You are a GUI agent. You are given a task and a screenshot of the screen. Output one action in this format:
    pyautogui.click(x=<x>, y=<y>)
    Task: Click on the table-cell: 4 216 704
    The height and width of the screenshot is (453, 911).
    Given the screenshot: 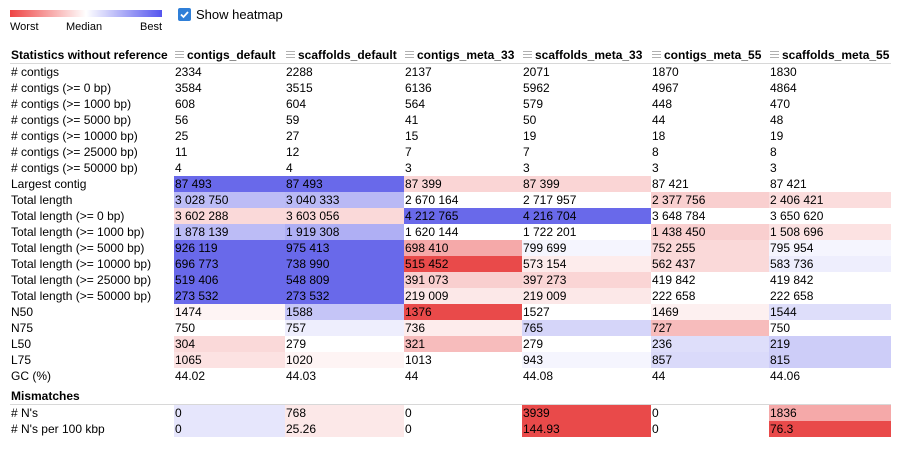 What is the action you would take?
    pyautogui.click(x=586, y=216)
    